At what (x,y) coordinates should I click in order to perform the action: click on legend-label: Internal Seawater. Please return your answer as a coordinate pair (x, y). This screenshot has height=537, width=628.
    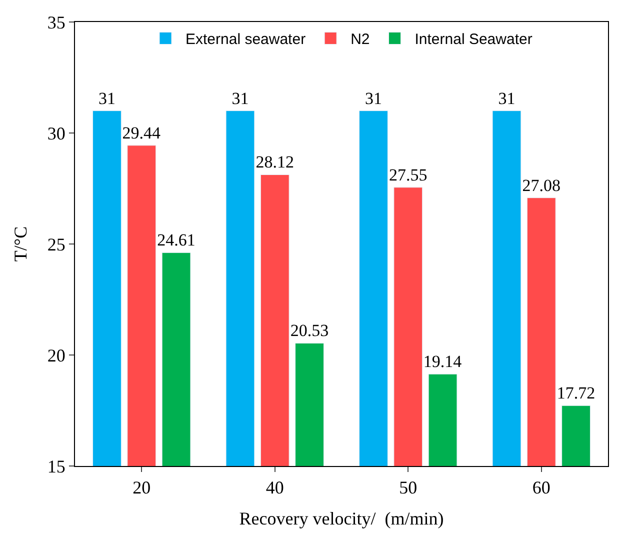
    Looking at the image, I should click on (473, 39).